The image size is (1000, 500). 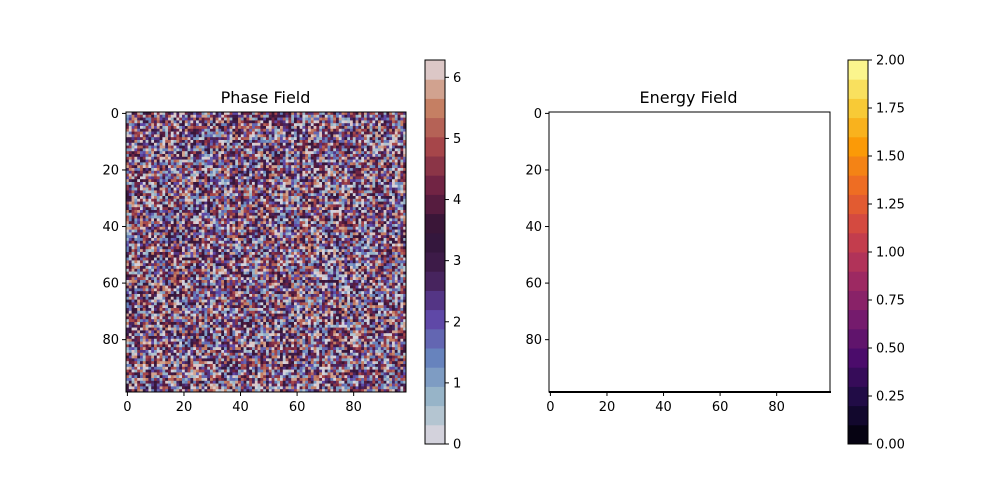 I want to click on phase-field-title: Phase Field, so click(x=266, y=97).